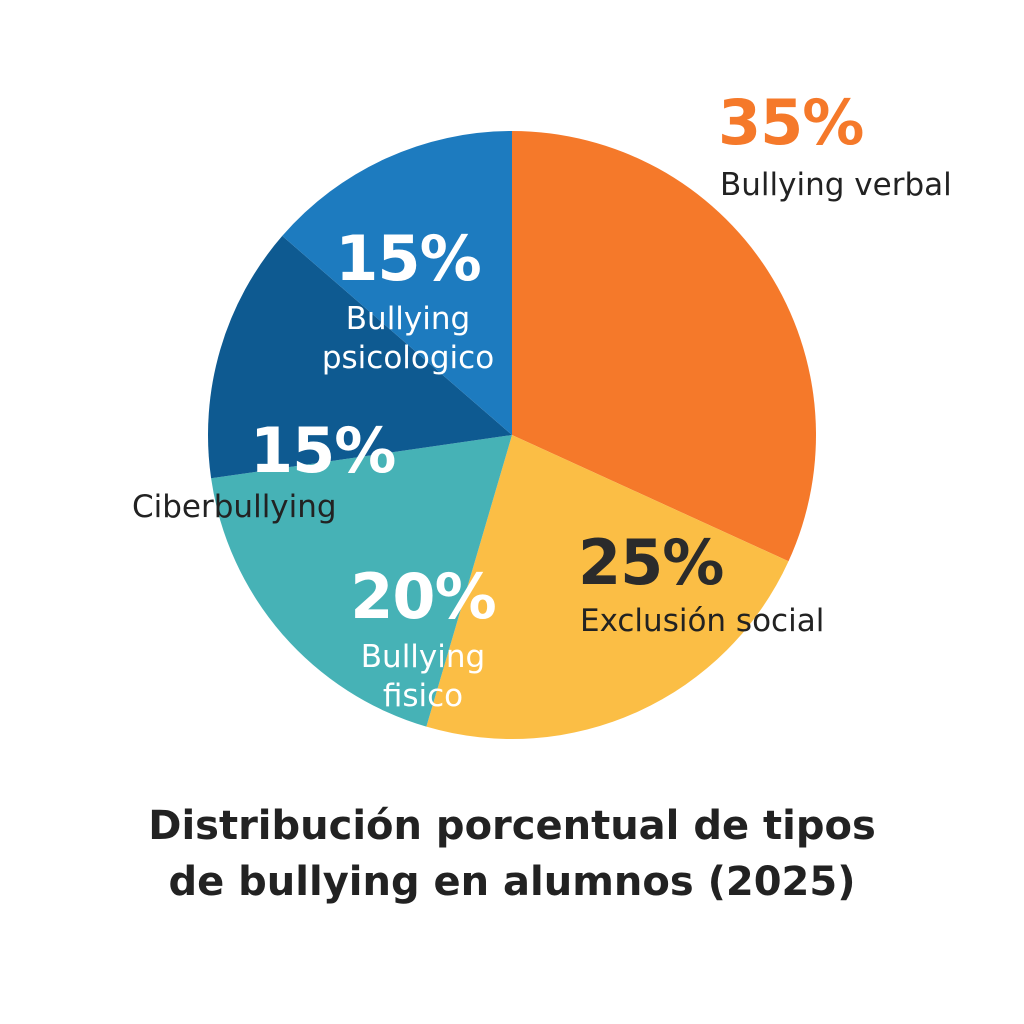 The width and height of the screenshot is (1024, 1024). Describe the element at coordinates (423, 596) in the screenshot. I see `slice-value-label-bullying-fisico: 20%` at that location.